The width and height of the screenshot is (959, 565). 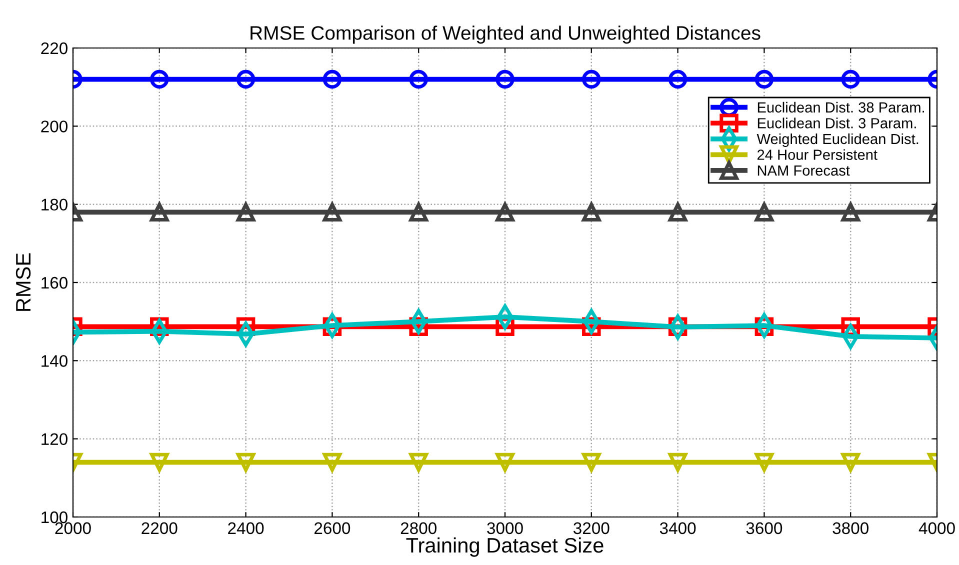 I want to click on x-tick-label: 2600, so click(x=332, y=528).